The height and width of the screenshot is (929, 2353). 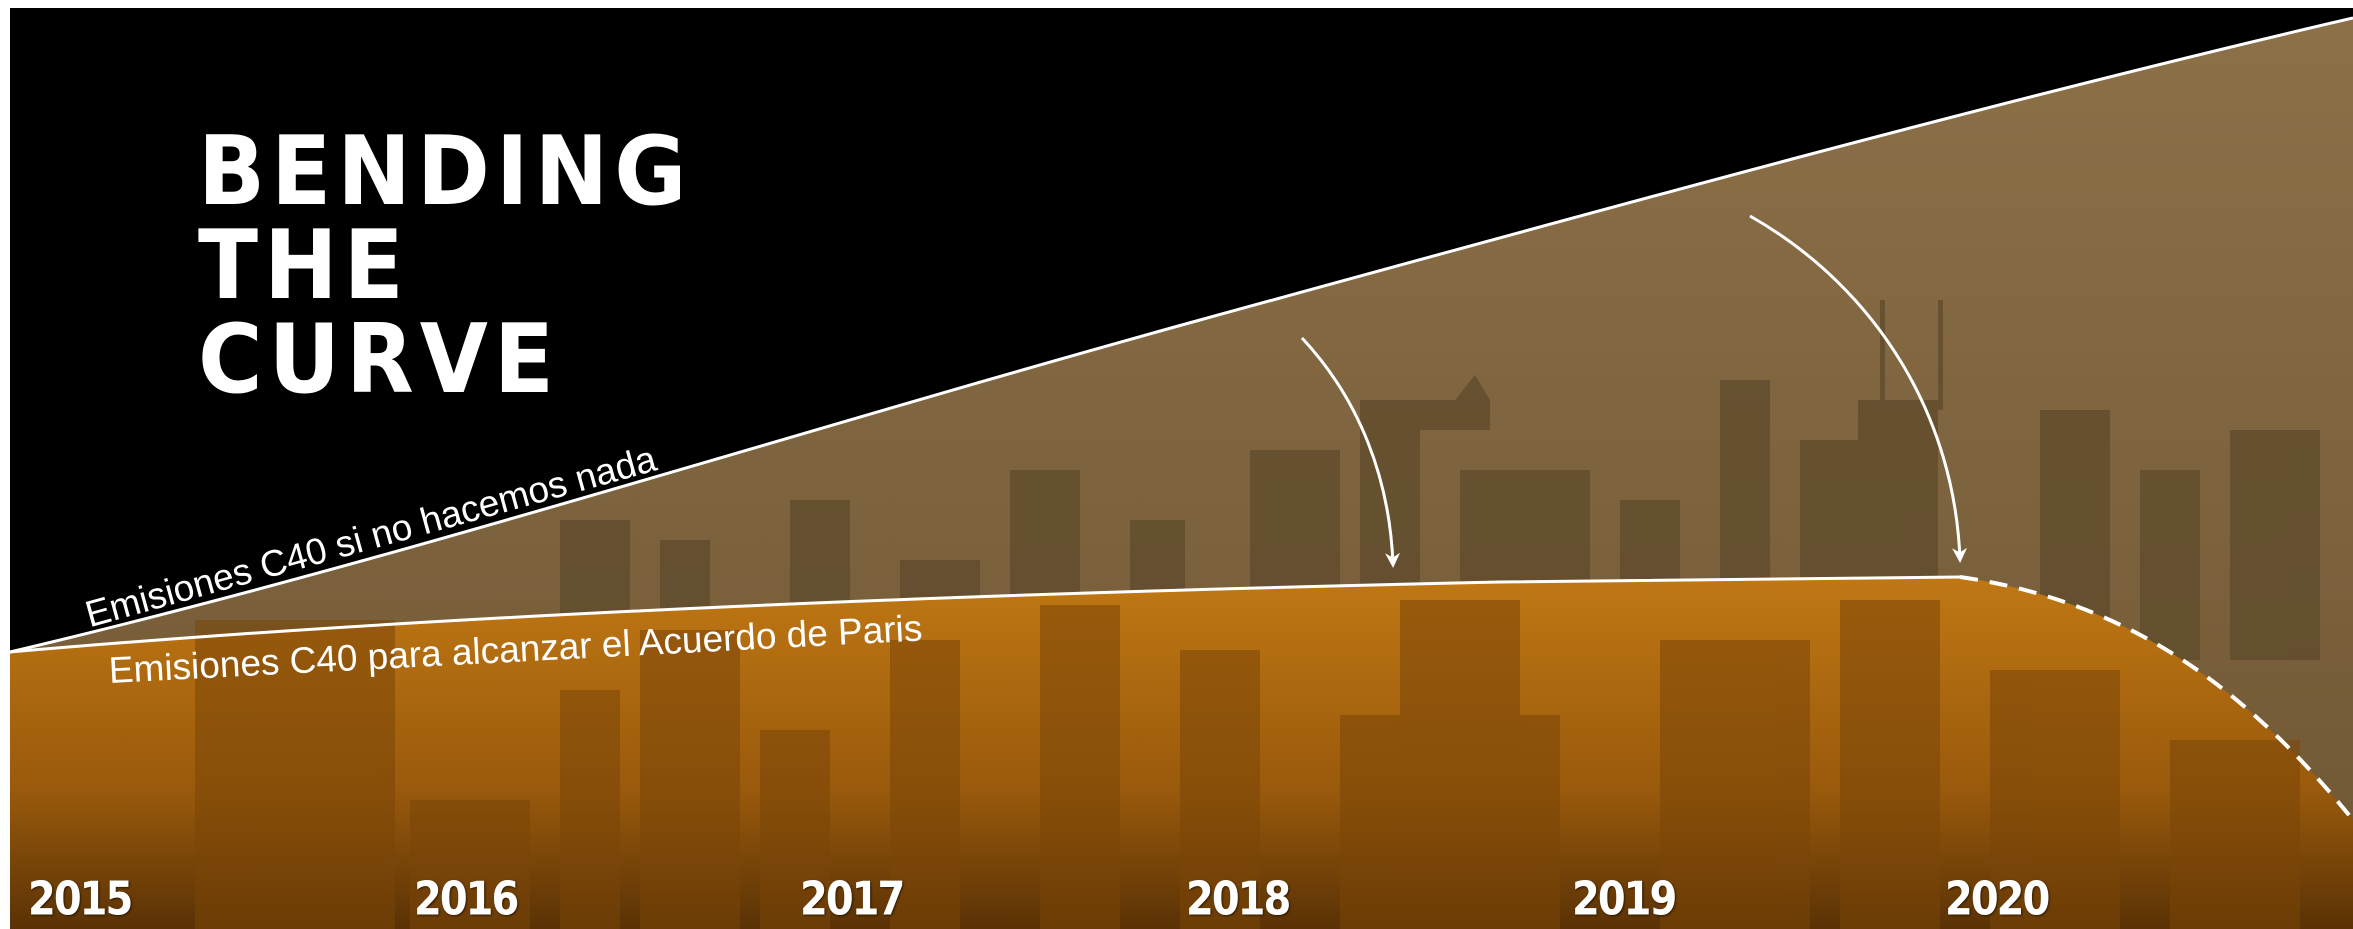 I want to click on paris-line-solid, so click(x=985, y=614).